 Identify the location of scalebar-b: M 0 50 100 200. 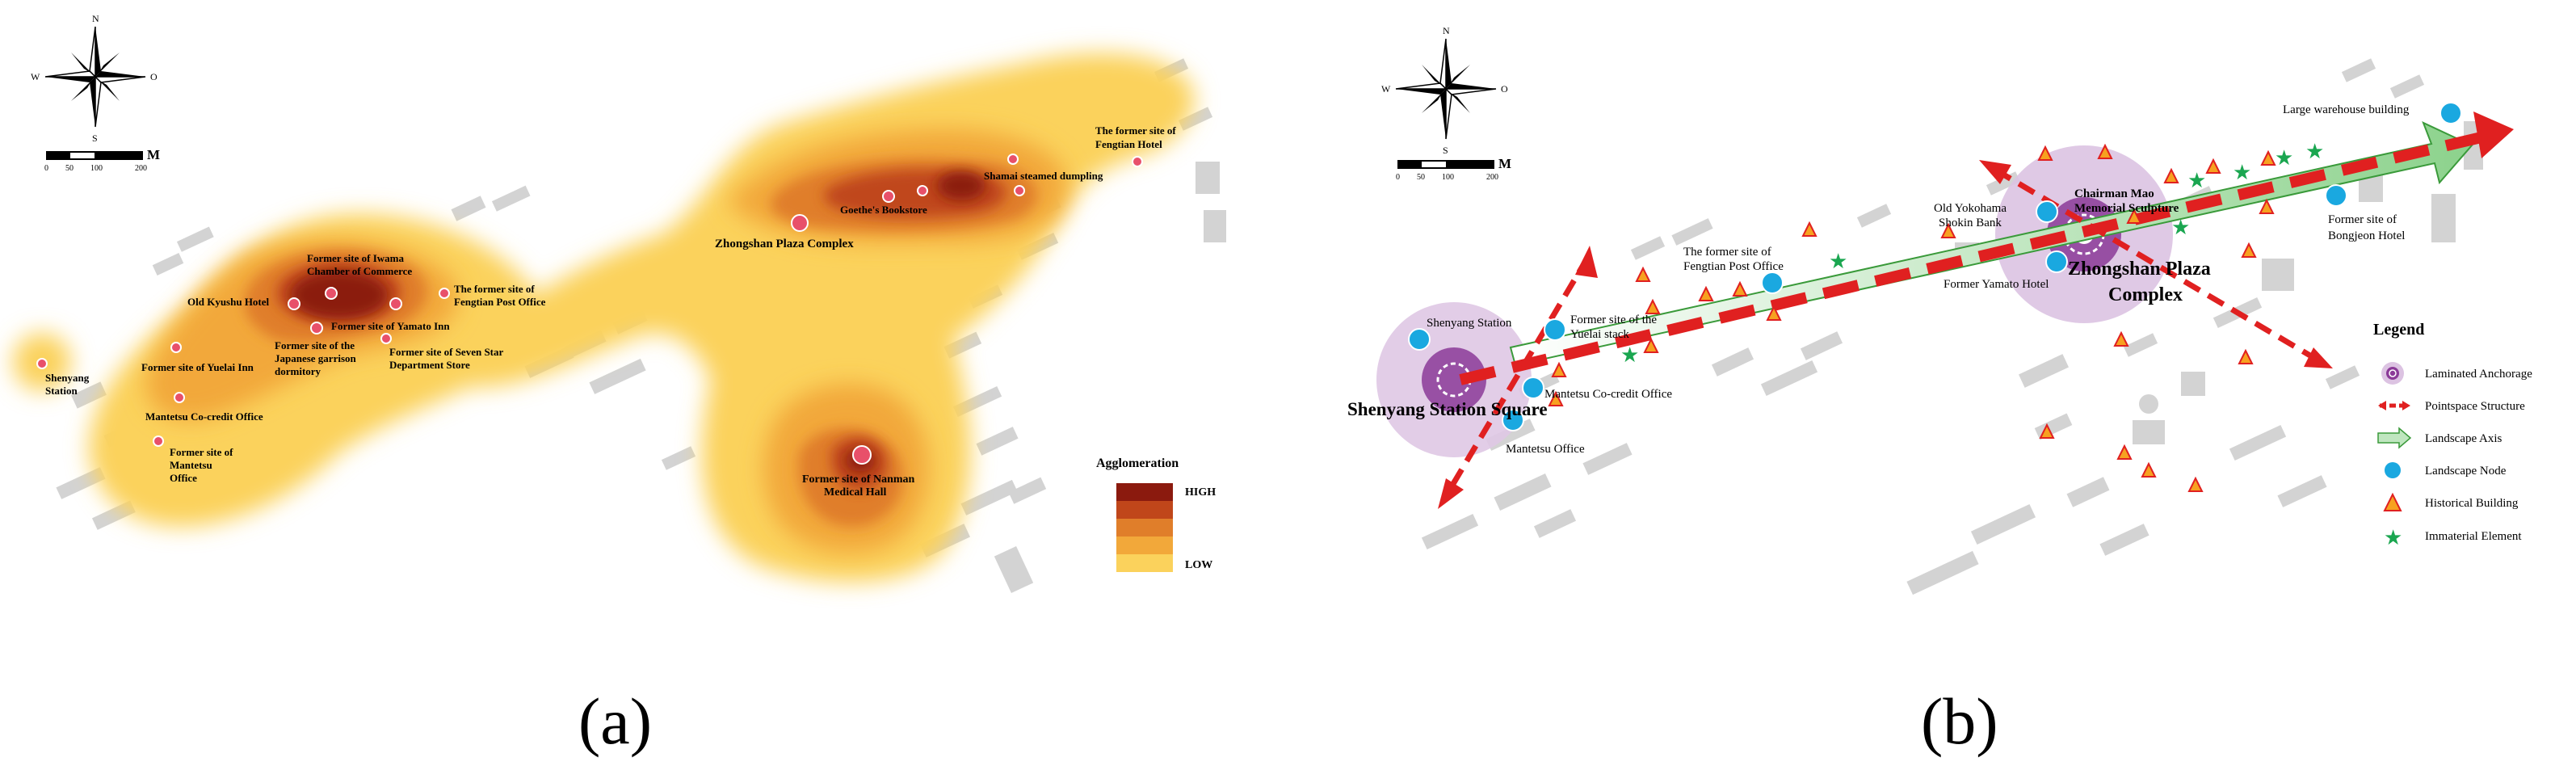
(1454, 169).